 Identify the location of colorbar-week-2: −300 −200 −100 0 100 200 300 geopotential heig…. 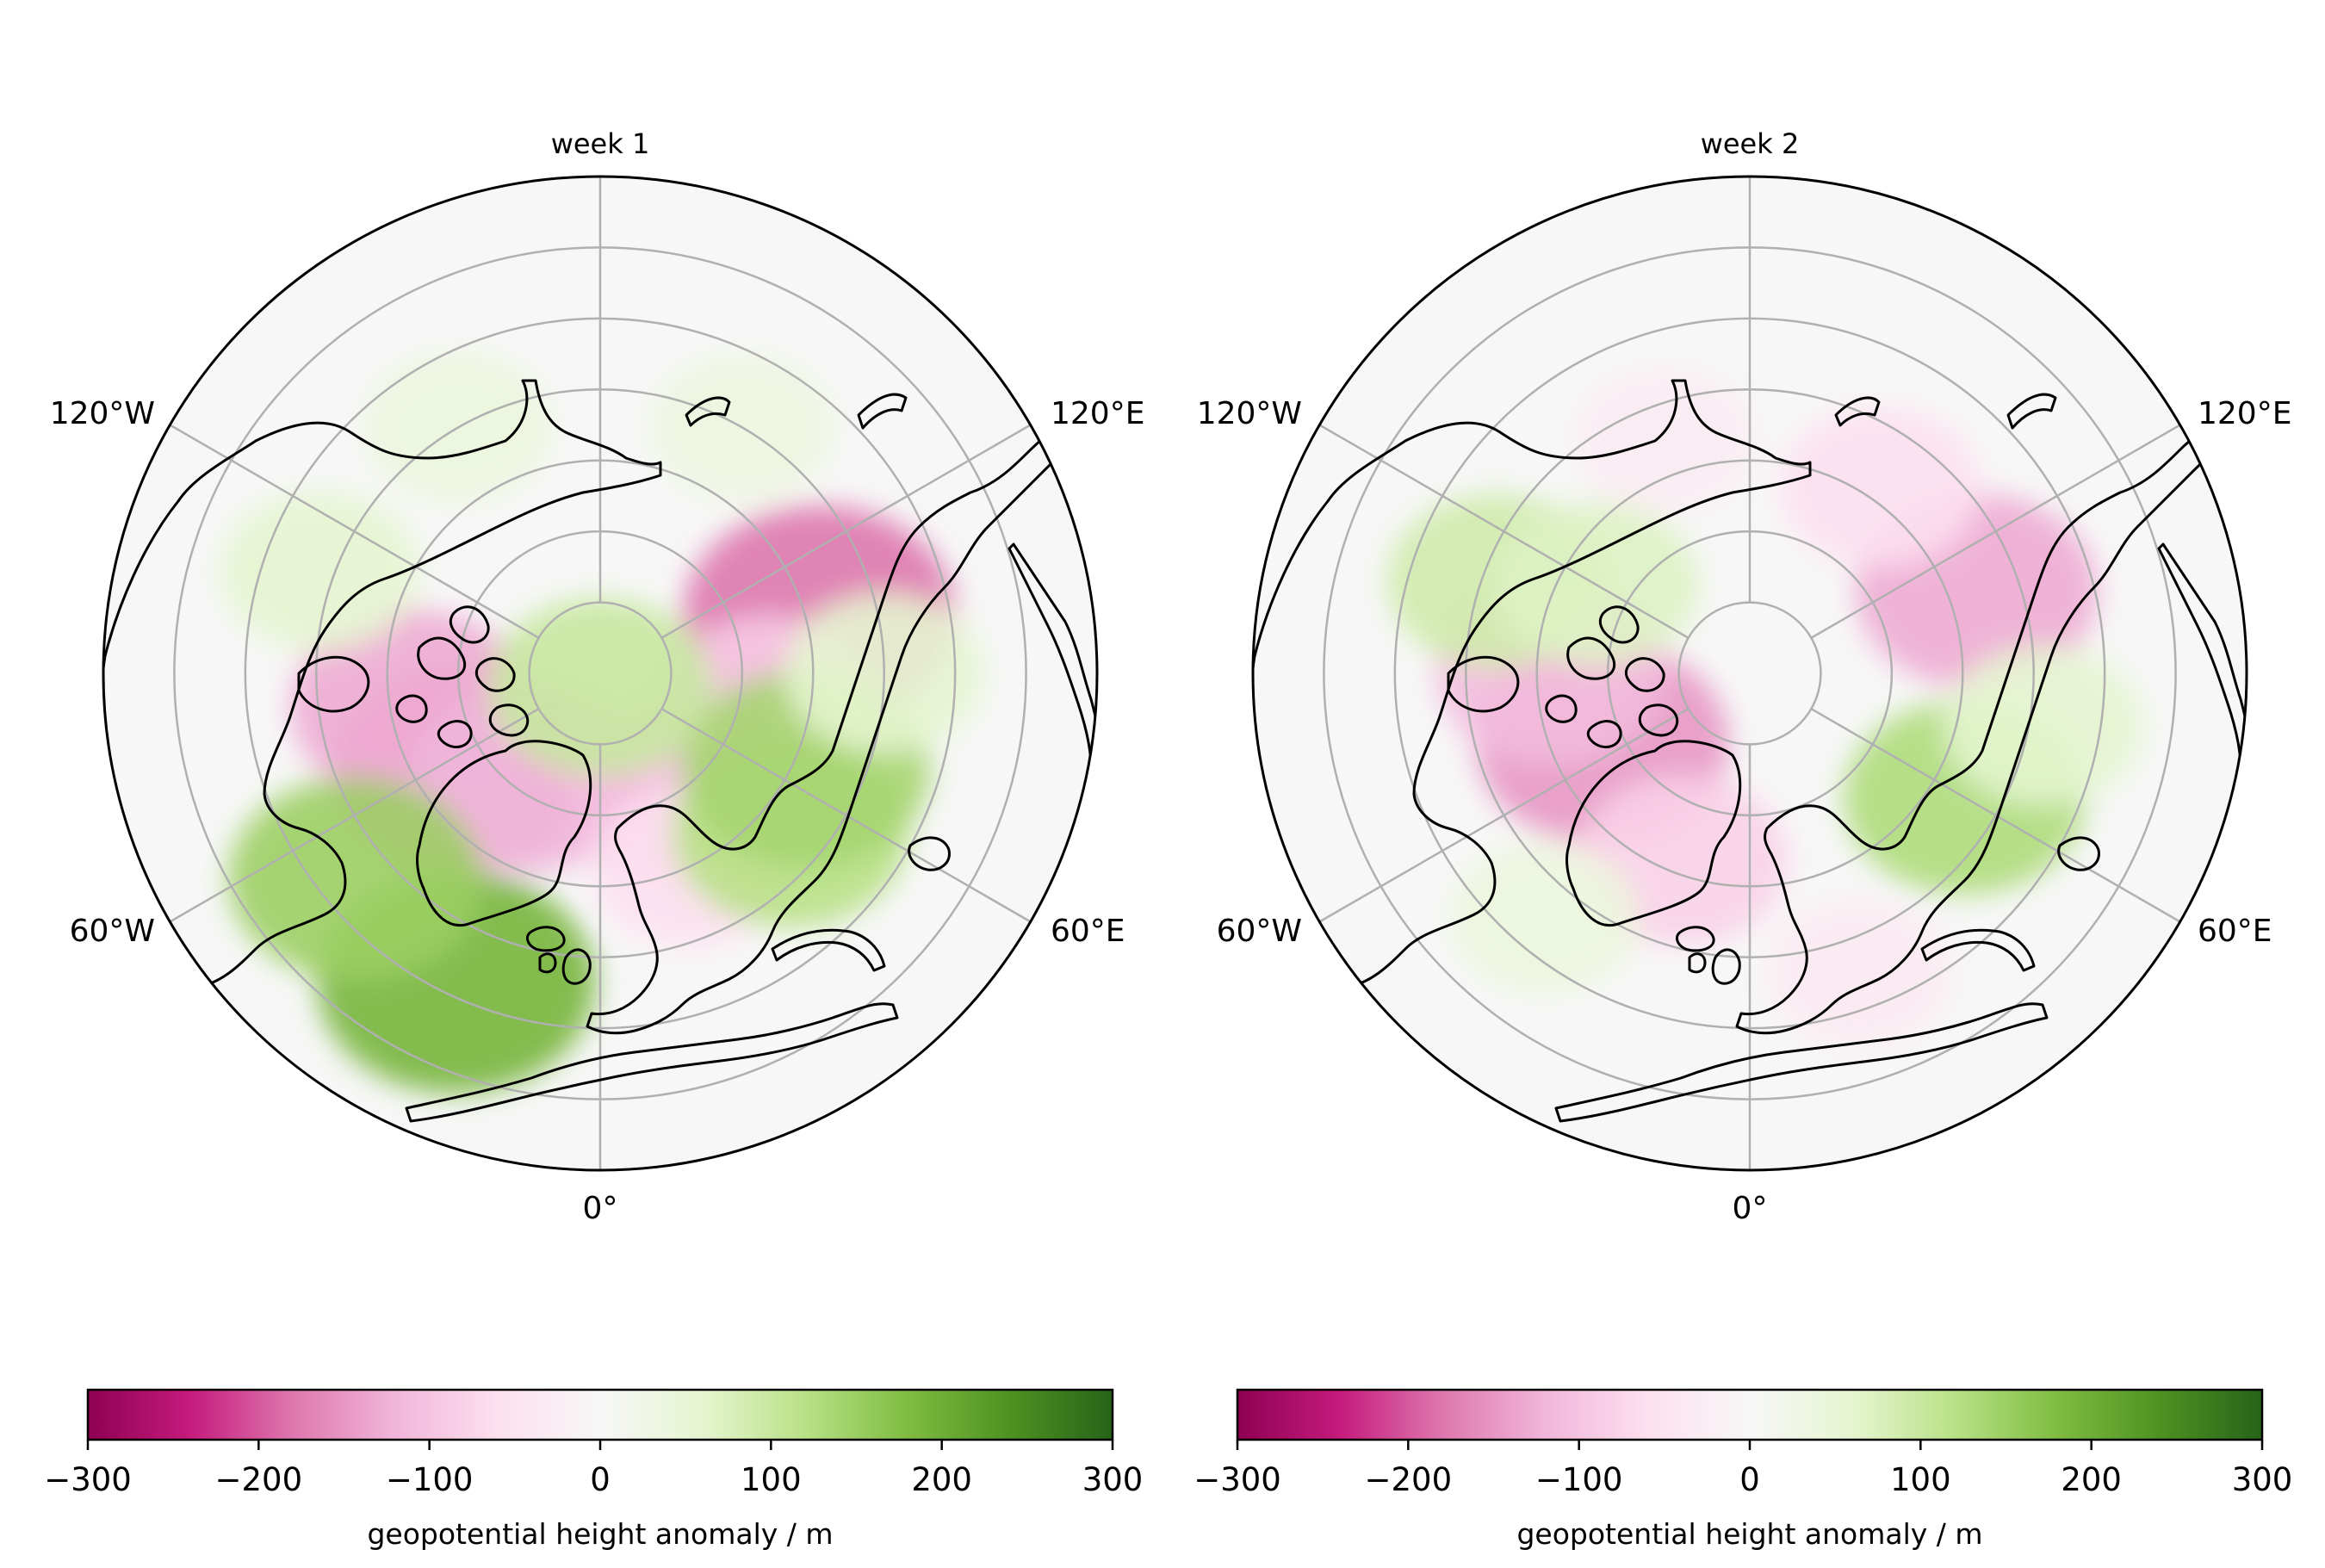
(1743, 1469).